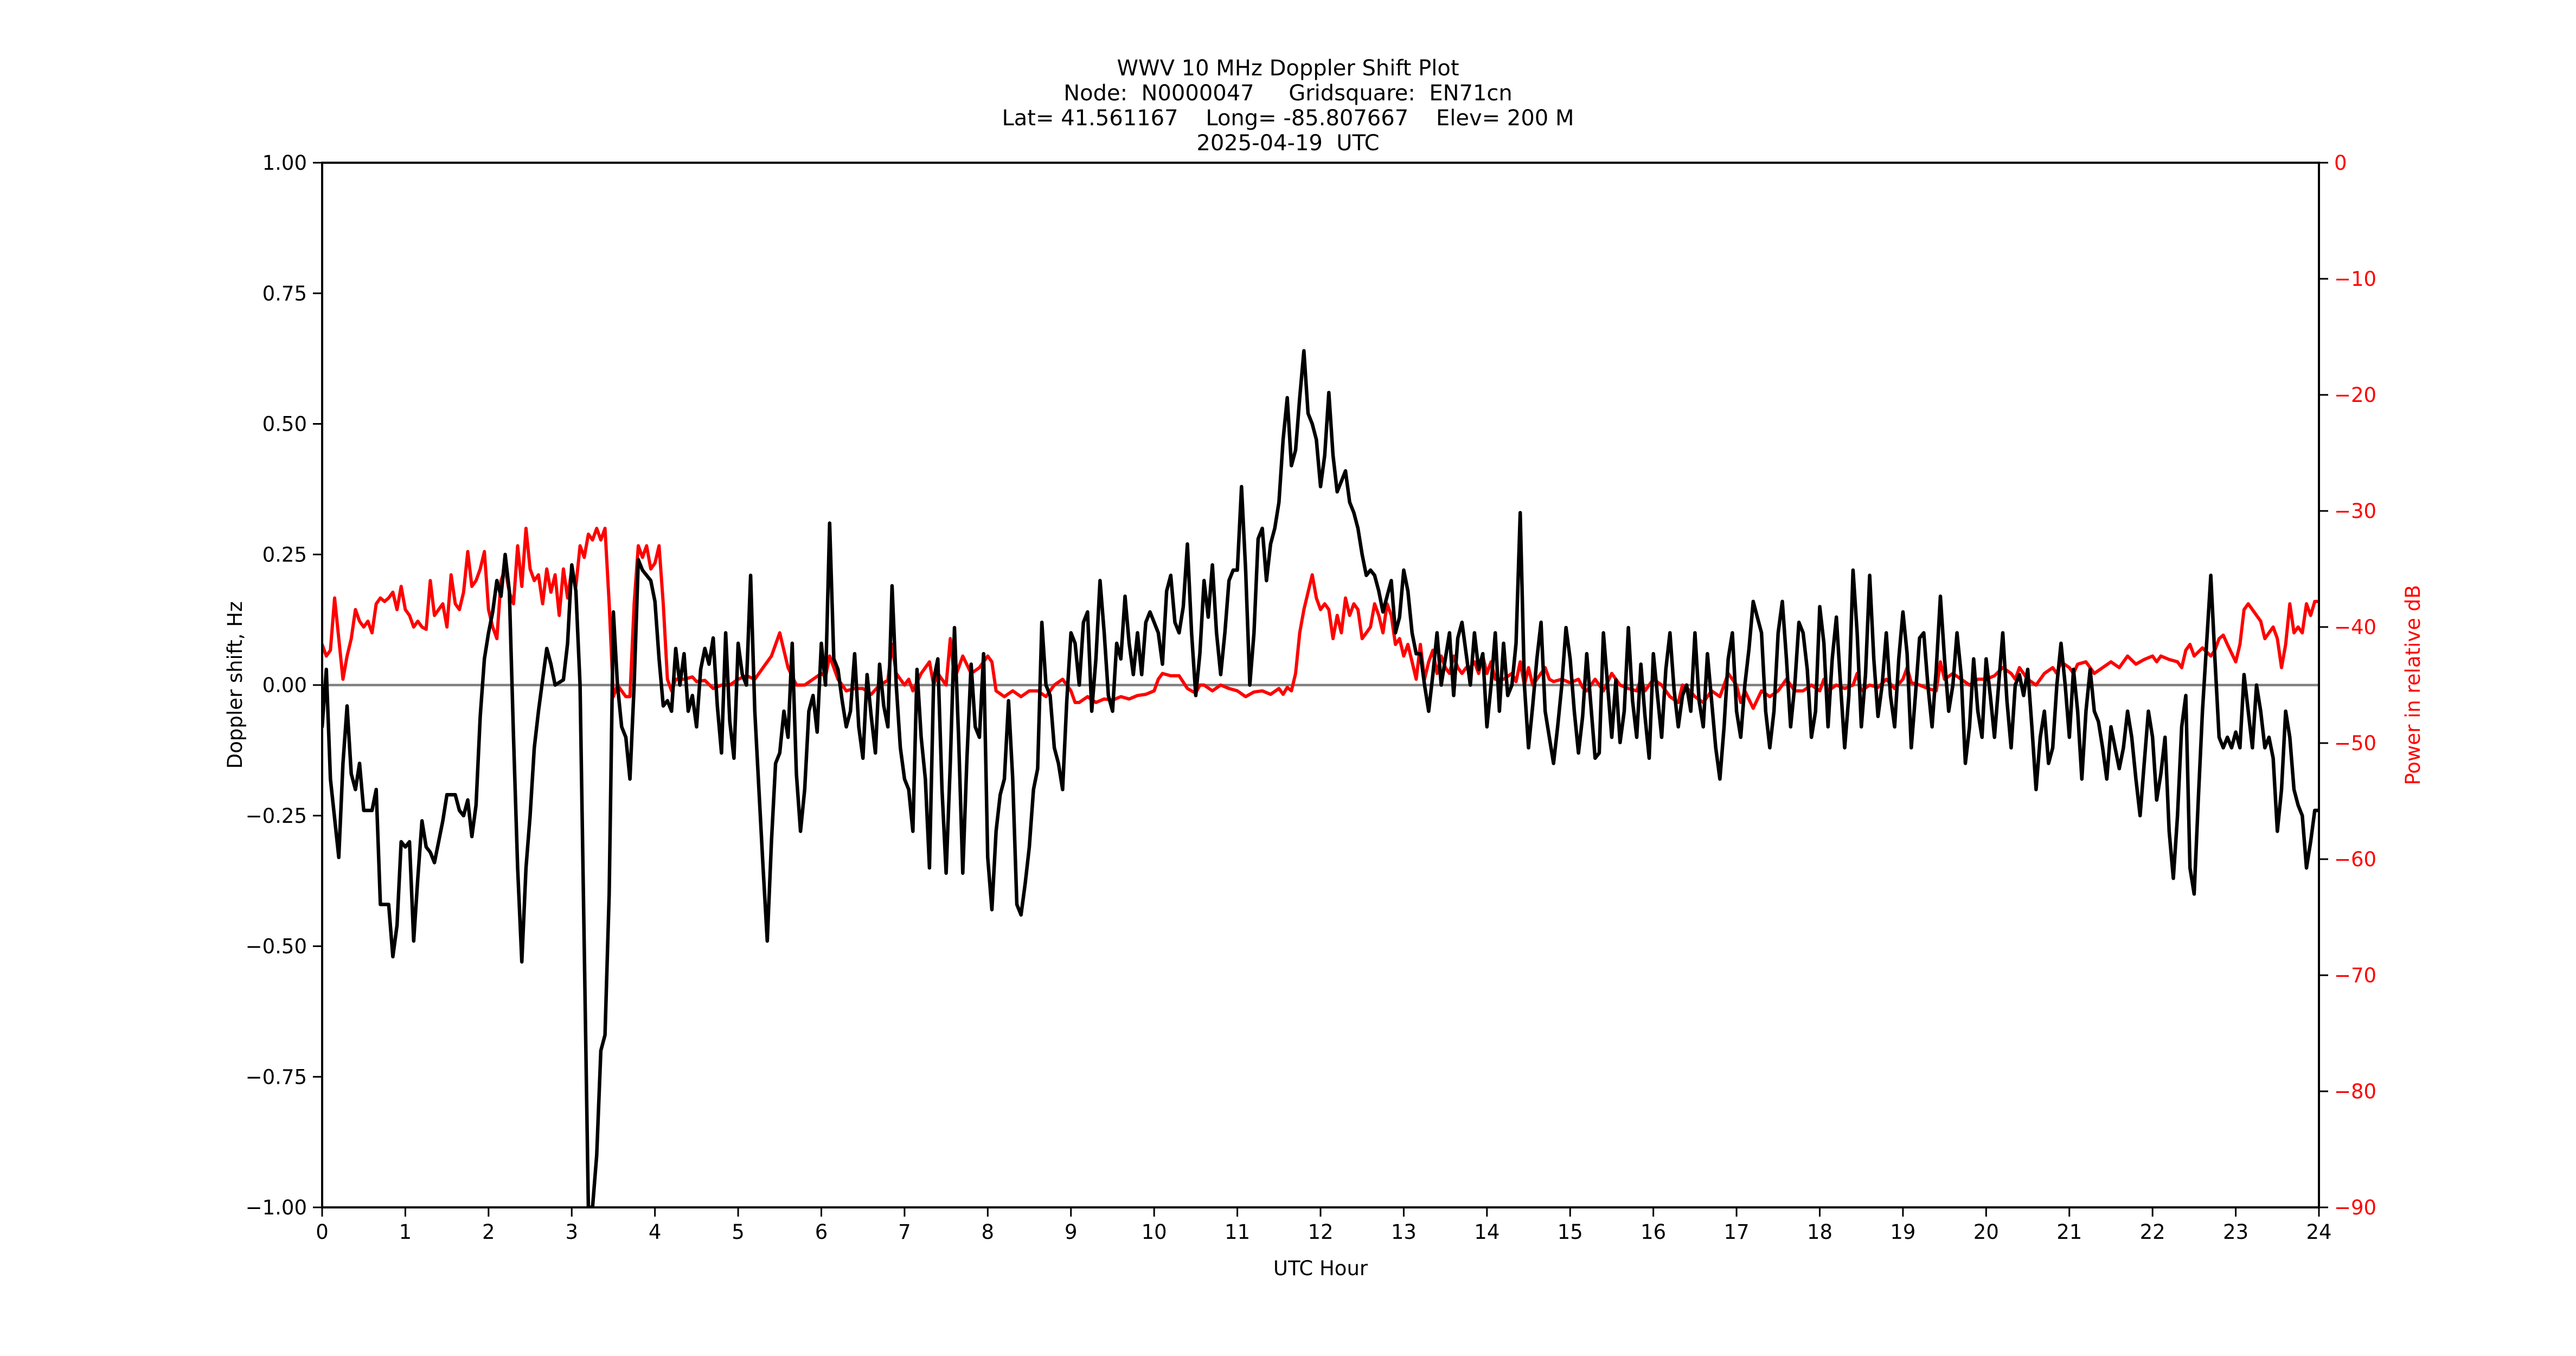 The height and width of the screenshot is (1356, 2576). I want to click on x-tick-label: 1, so click(405, 1232).